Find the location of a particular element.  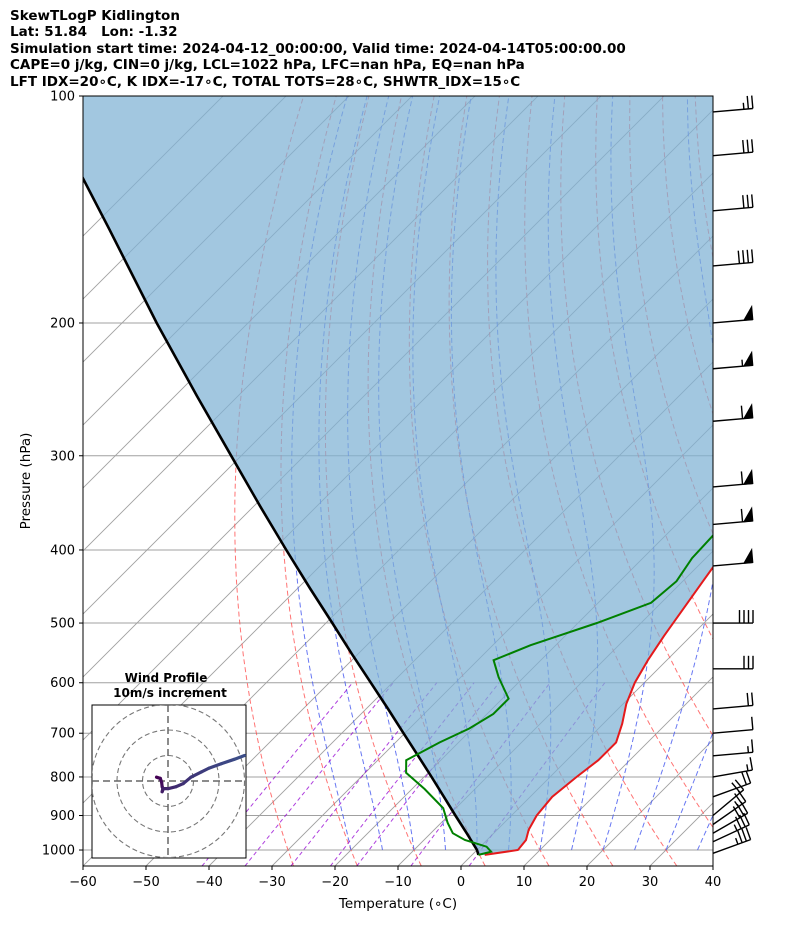

x-tick-label: −10 is located at coordinates (397, 882).